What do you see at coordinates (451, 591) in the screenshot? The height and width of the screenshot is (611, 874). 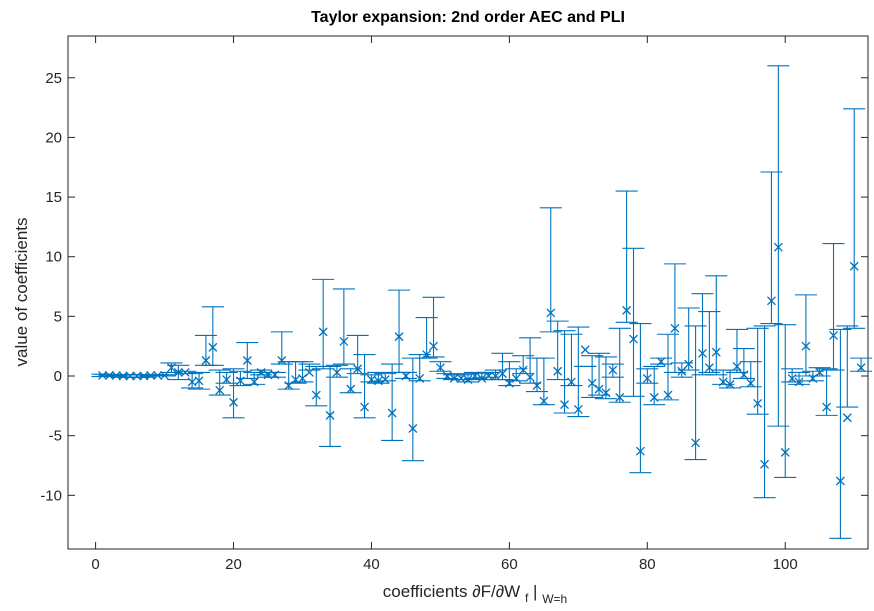 I see `x-axis-label-main: coefficients ∂F/∂W` at bounding box center [451, 591].